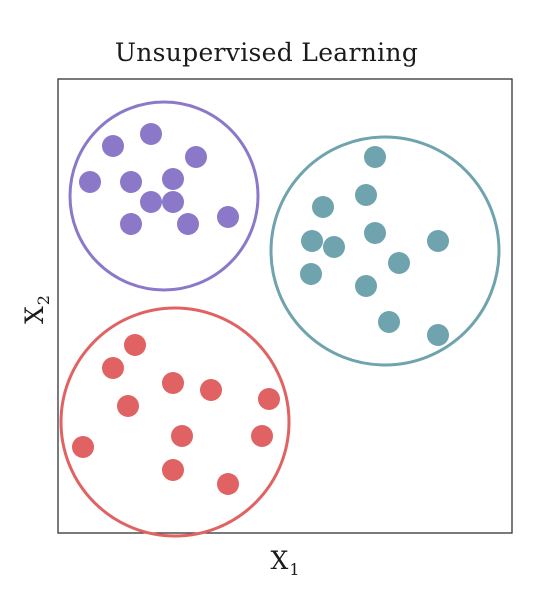  Describe the element at coordinates (279, 560) in the screenshot. I see `x-axis-label-main: X` at that location.